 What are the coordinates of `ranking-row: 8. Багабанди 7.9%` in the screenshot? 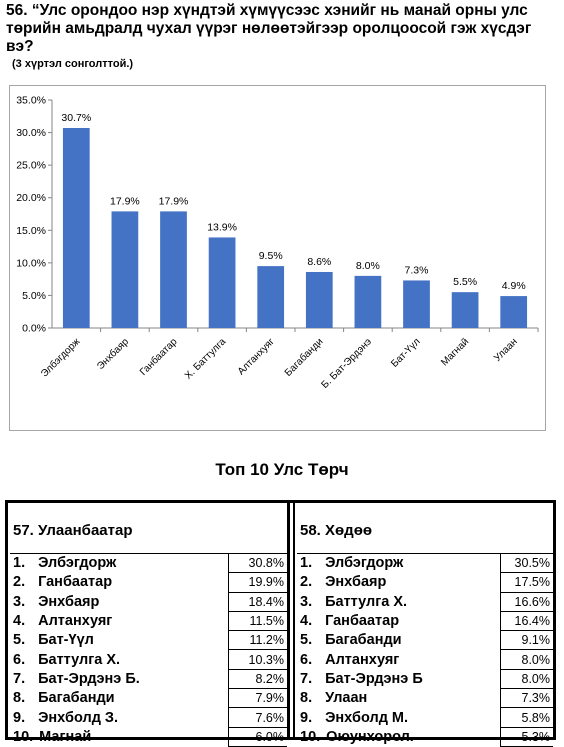 It's located at (148, 698).